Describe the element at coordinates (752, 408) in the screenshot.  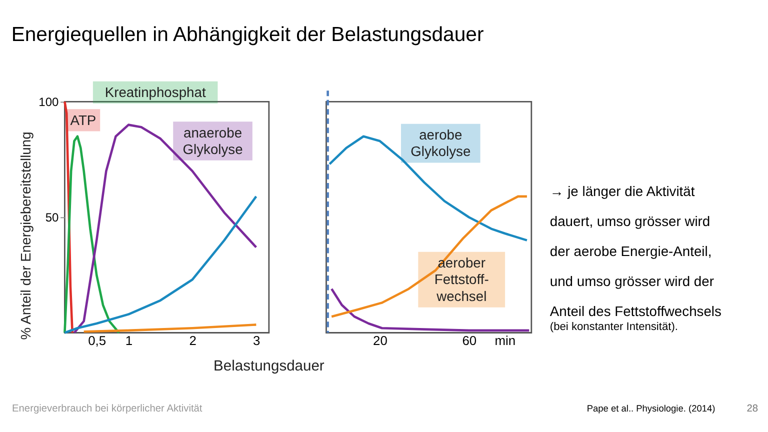
I see `text: 28` at that location.